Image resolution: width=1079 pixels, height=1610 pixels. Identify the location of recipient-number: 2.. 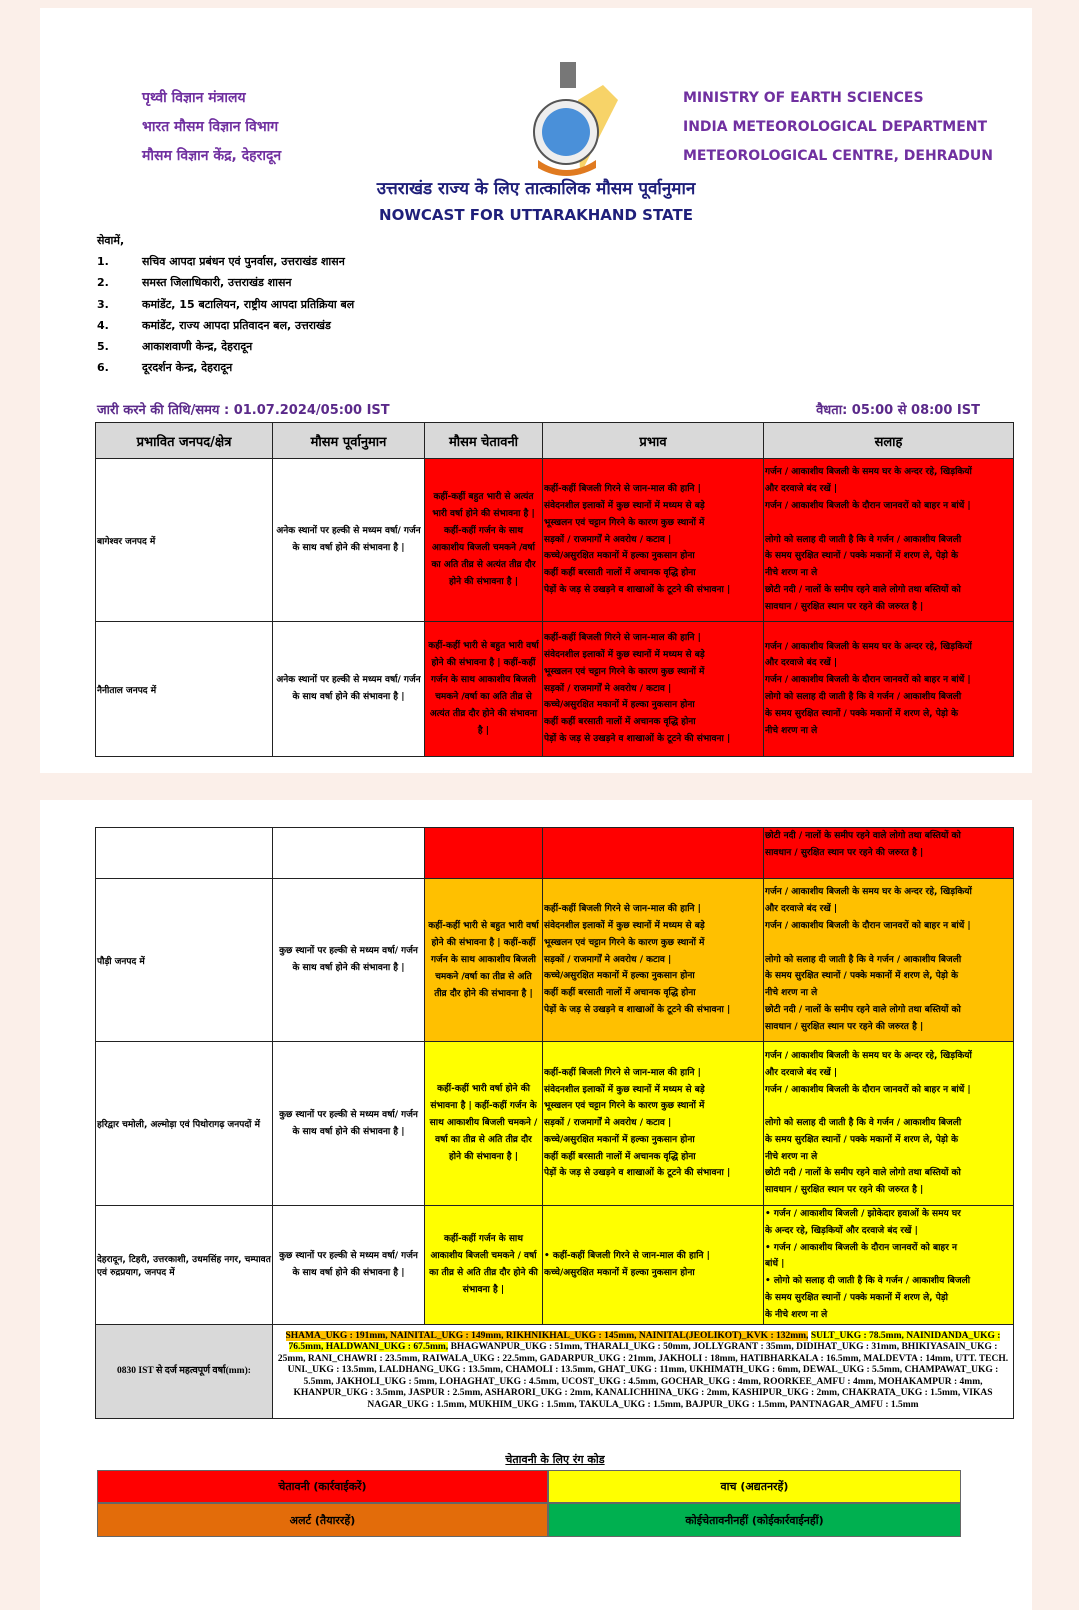
(103, 283).